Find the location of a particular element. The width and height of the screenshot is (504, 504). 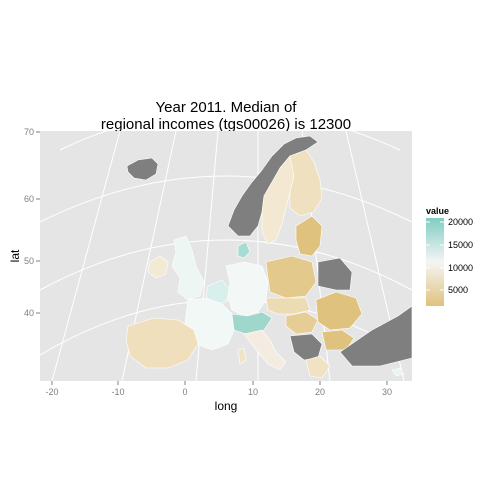

region-east-europe is located at coordinates (335, 274).